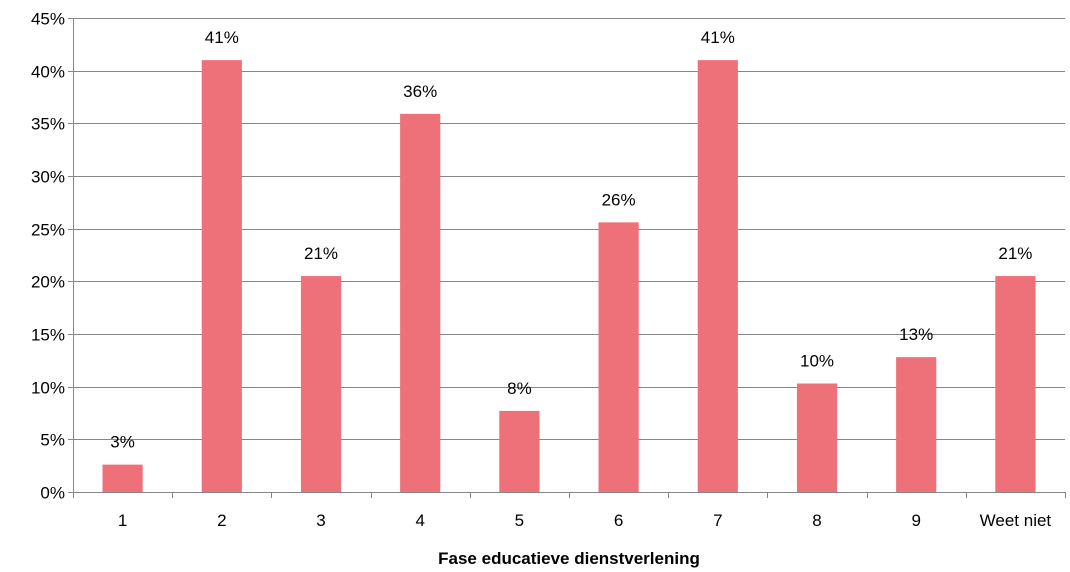 Image resolution: width=1070 pixels, height=572 pixels. What do you see at coordinates (52, 440) in the screenshot?
I see `y-tick-label: 5%` at bounding box center [52, 440].